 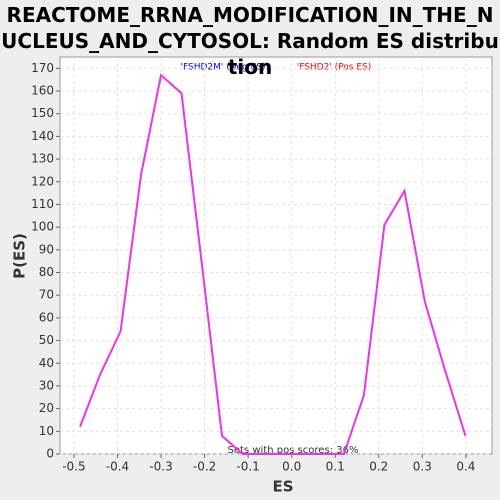 What do you see at coordinates (42, 204) in the screenshot?
I see `y-tick-label: 110` at bounding box center [42, 204].